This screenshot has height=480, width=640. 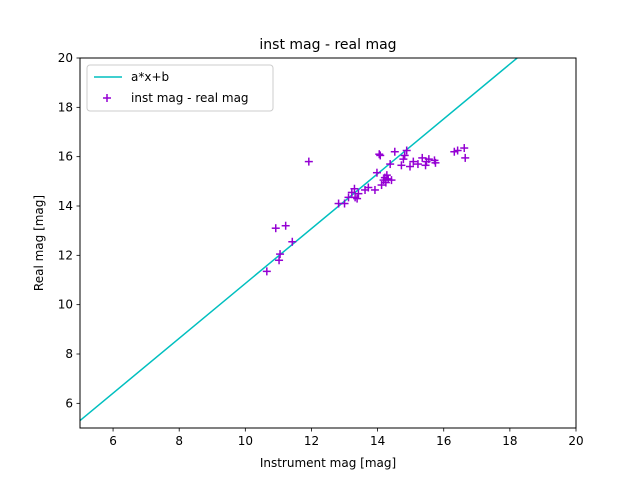 I want to click on x-tick-label: 12, so click(x=311, y=441).